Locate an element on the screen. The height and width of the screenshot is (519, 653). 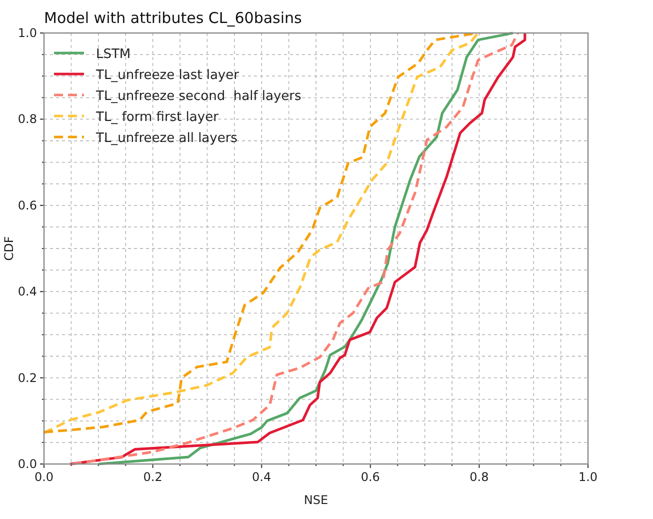
x-tick-label: 0.0 is located at coordinates (44, 477).